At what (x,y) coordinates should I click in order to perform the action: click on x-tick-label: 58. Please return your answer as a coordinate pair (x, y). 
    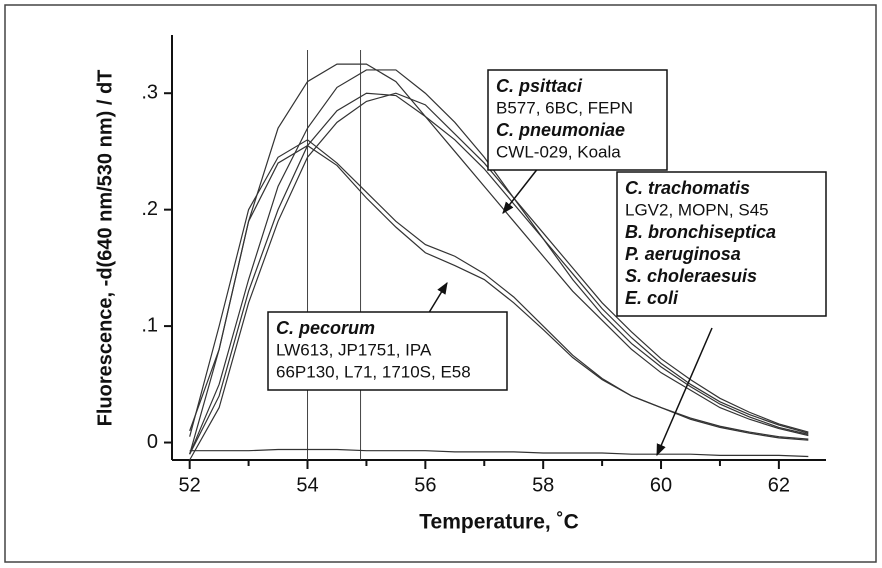
    Looking at the image, I should click on (543, 485).